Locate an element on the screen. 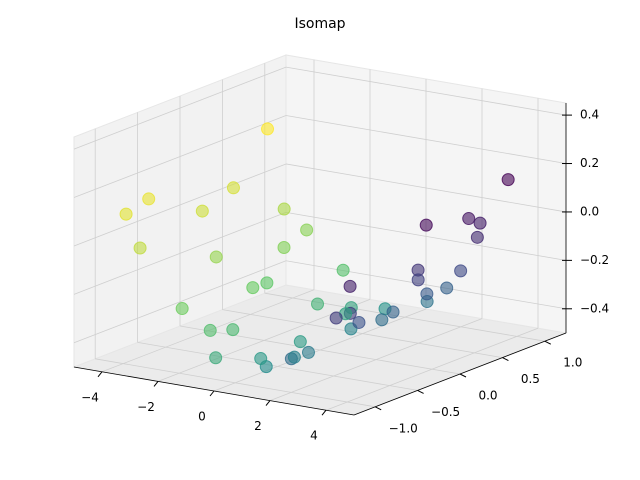 The height and width of the screenshot is (480, 640). z-tick-label: 0.0 is located at coordinates (589, 211).